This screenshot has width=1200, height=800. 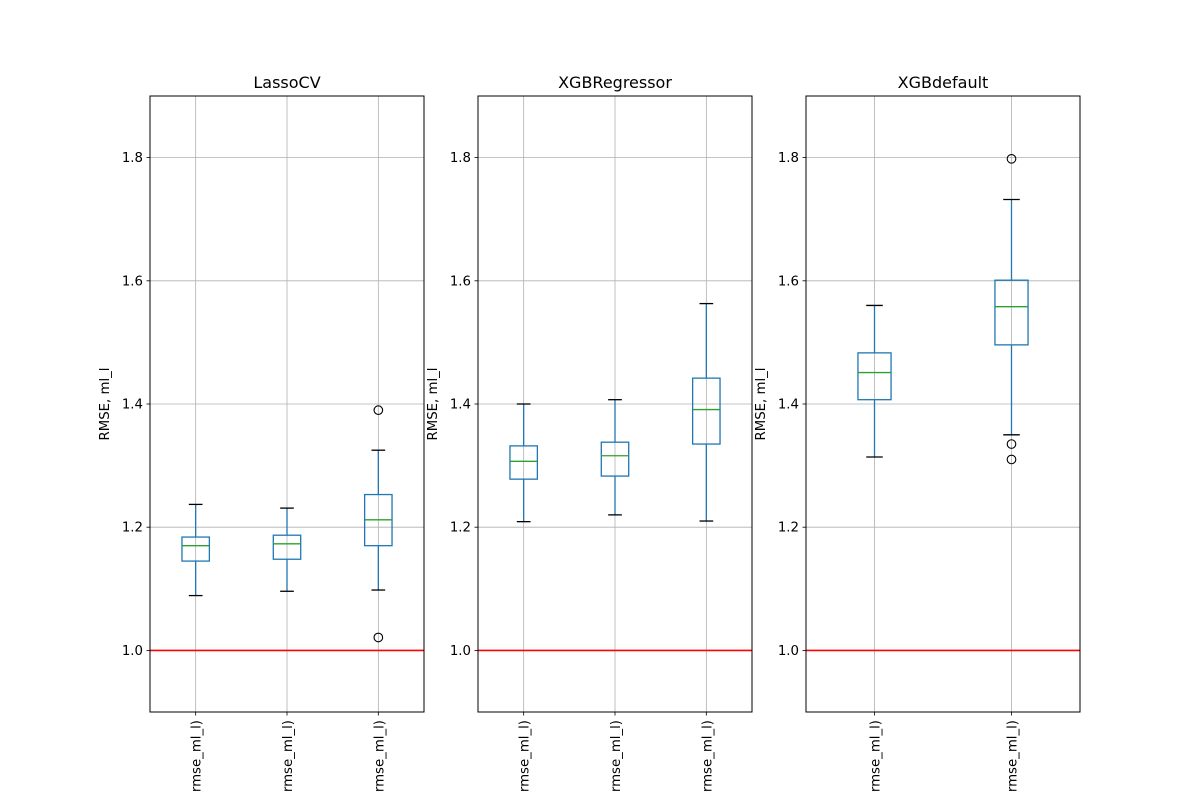 What do you see at coordinates (286, 82) in the screenshot?
I see `subplot-title: LassoCV` at bounding box center [286, 82].